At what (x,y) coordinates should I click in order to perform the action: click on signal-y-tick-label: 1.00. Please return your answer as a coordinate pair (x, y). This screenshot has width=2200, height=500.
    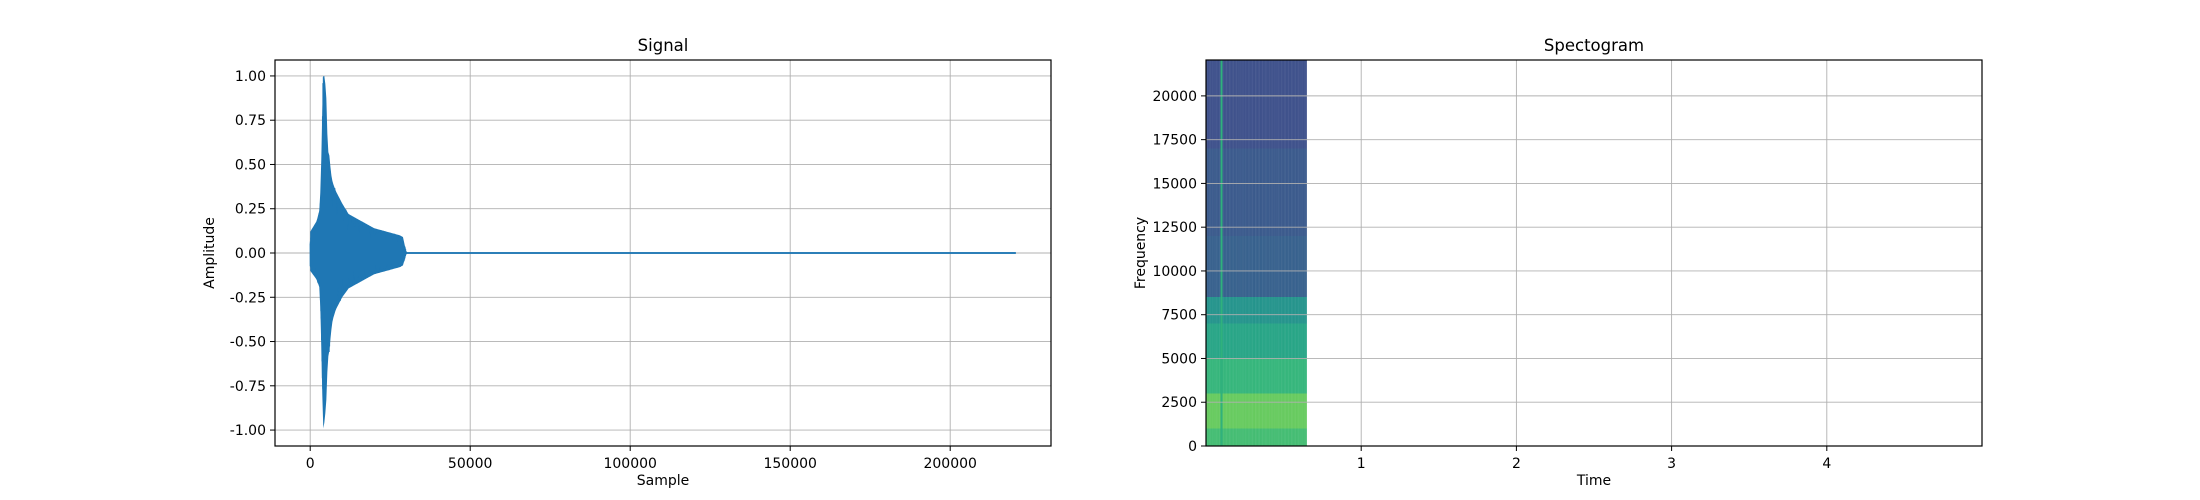
    Looking at the image, I should click on (250, 77).